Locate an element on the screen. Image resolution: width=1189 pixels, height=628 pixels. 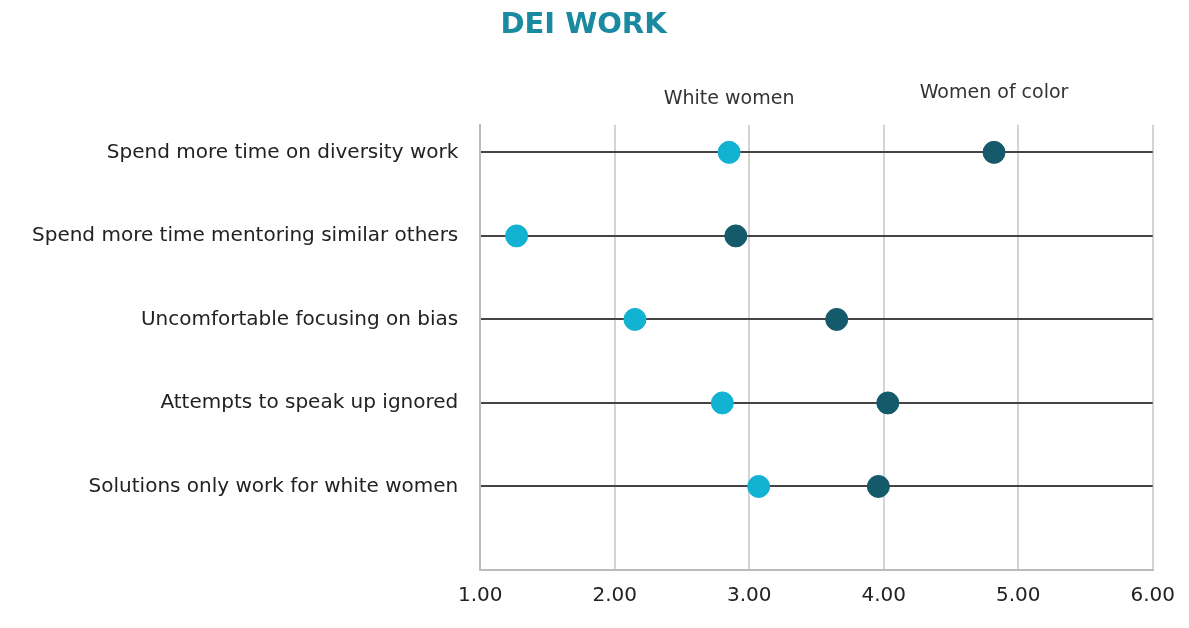
y-tick-label: Uncomfortable focusing on bias is located at coordinates (299, 317).